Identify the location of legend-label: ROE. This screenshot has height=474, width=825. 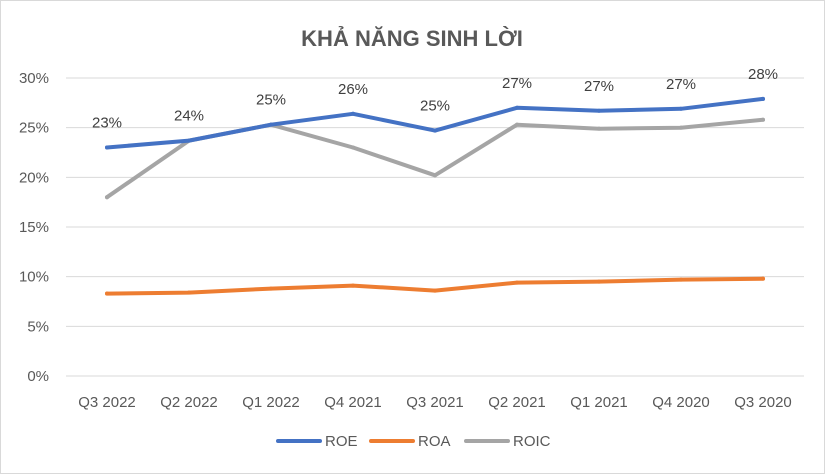
(341, 441).